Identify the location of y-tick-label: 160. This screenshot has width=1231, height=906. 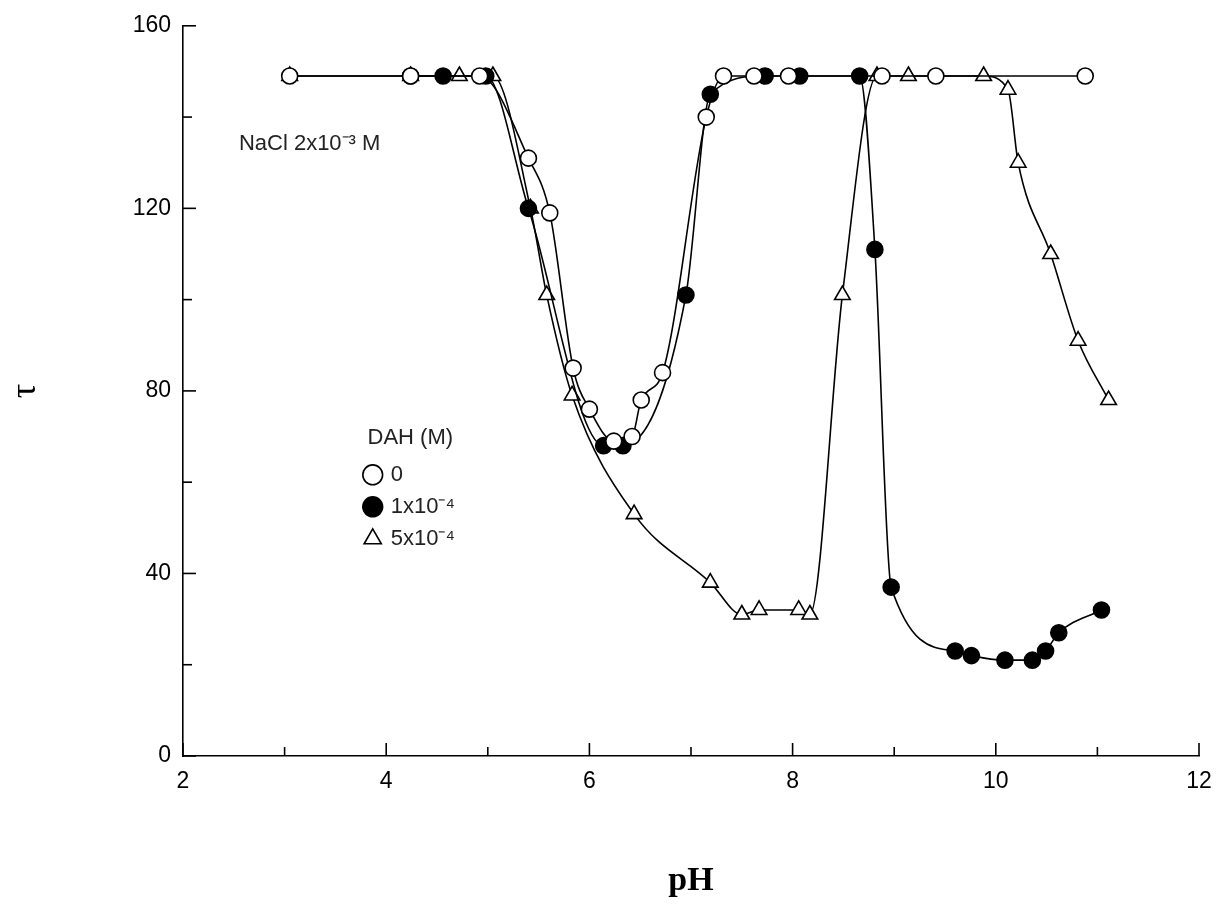
(151, 24).